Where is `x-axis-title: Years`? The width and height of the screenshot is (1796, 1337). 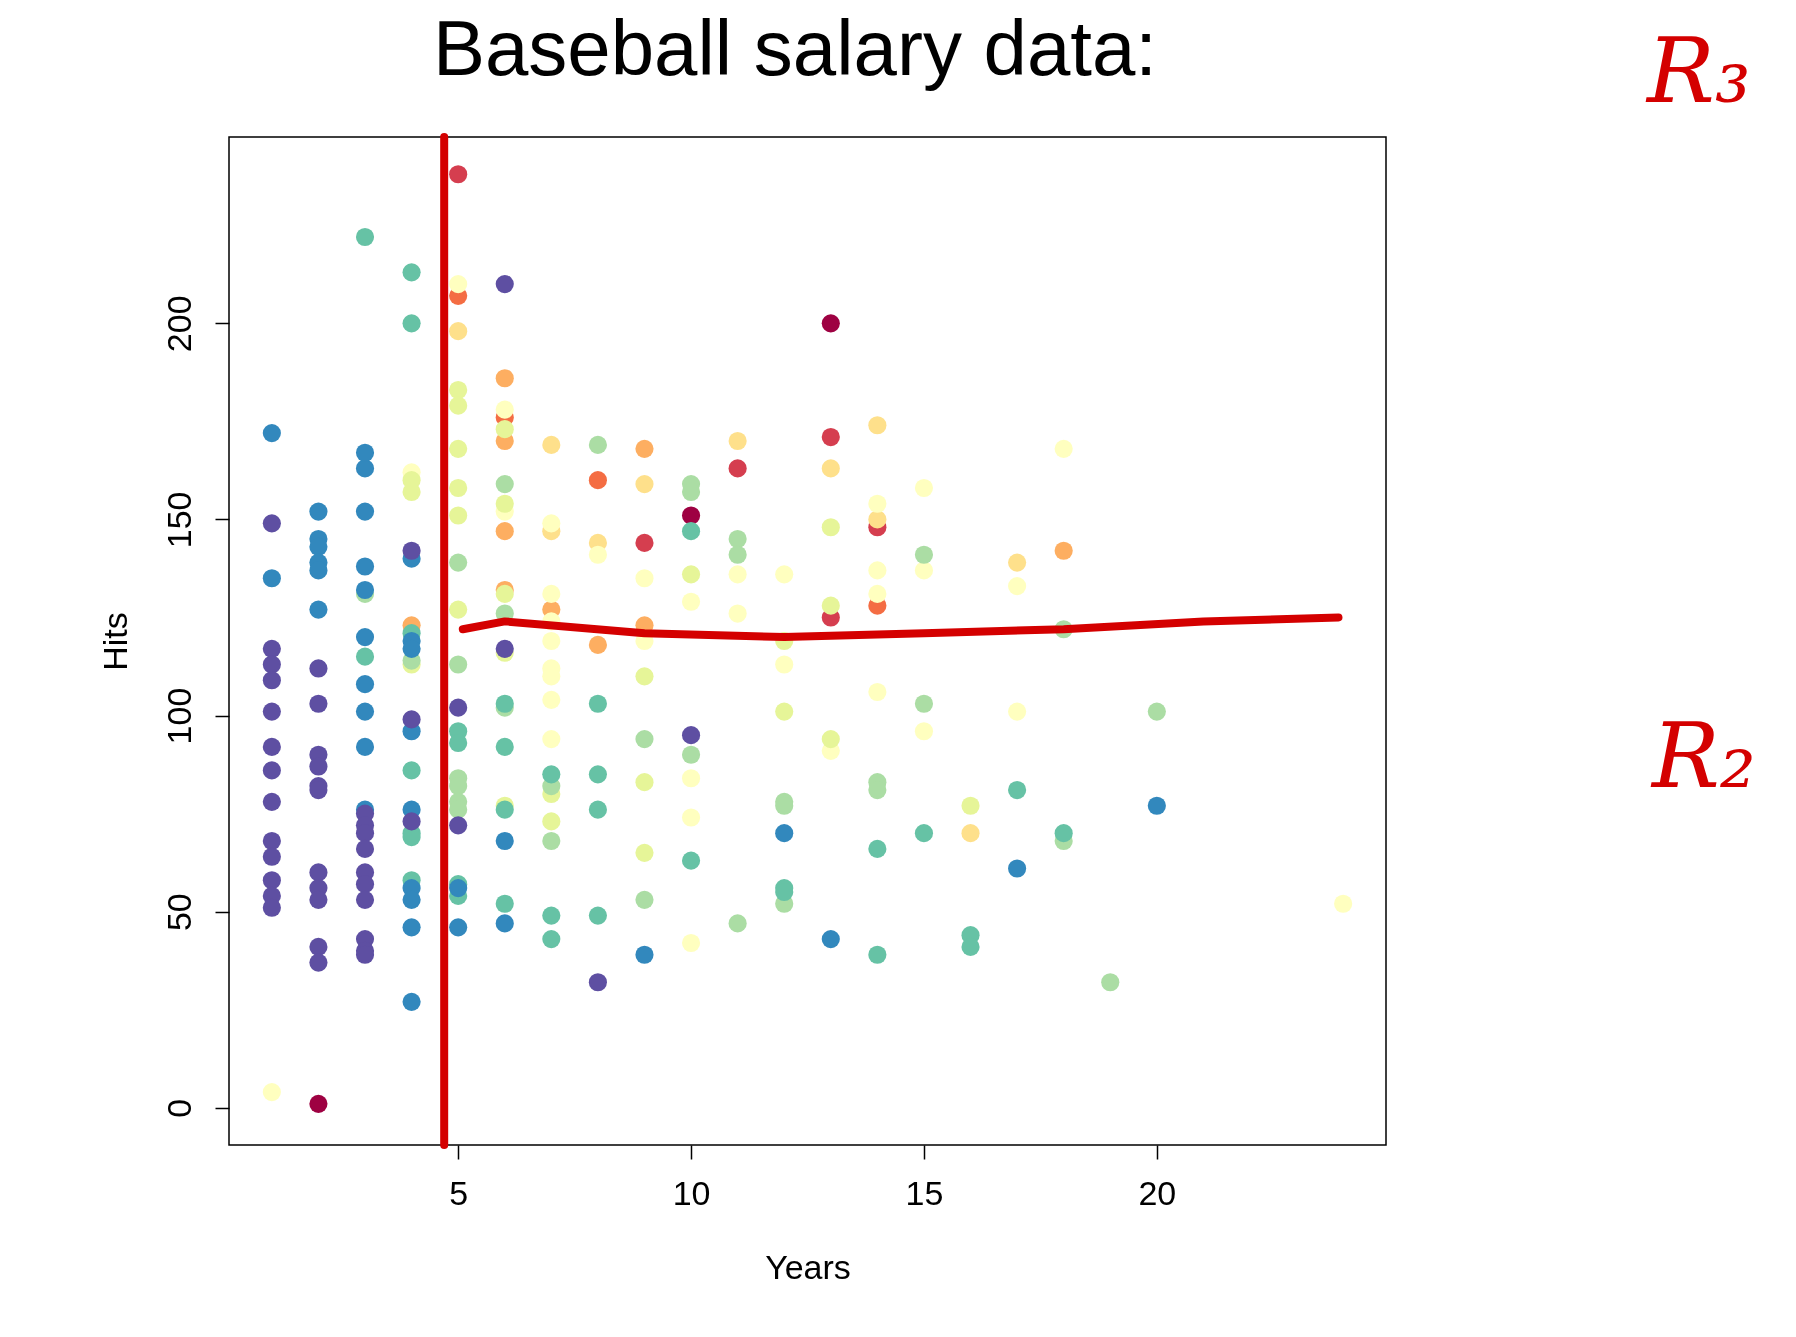
x-axis-title: Years is located at coordinates (808, 1266).